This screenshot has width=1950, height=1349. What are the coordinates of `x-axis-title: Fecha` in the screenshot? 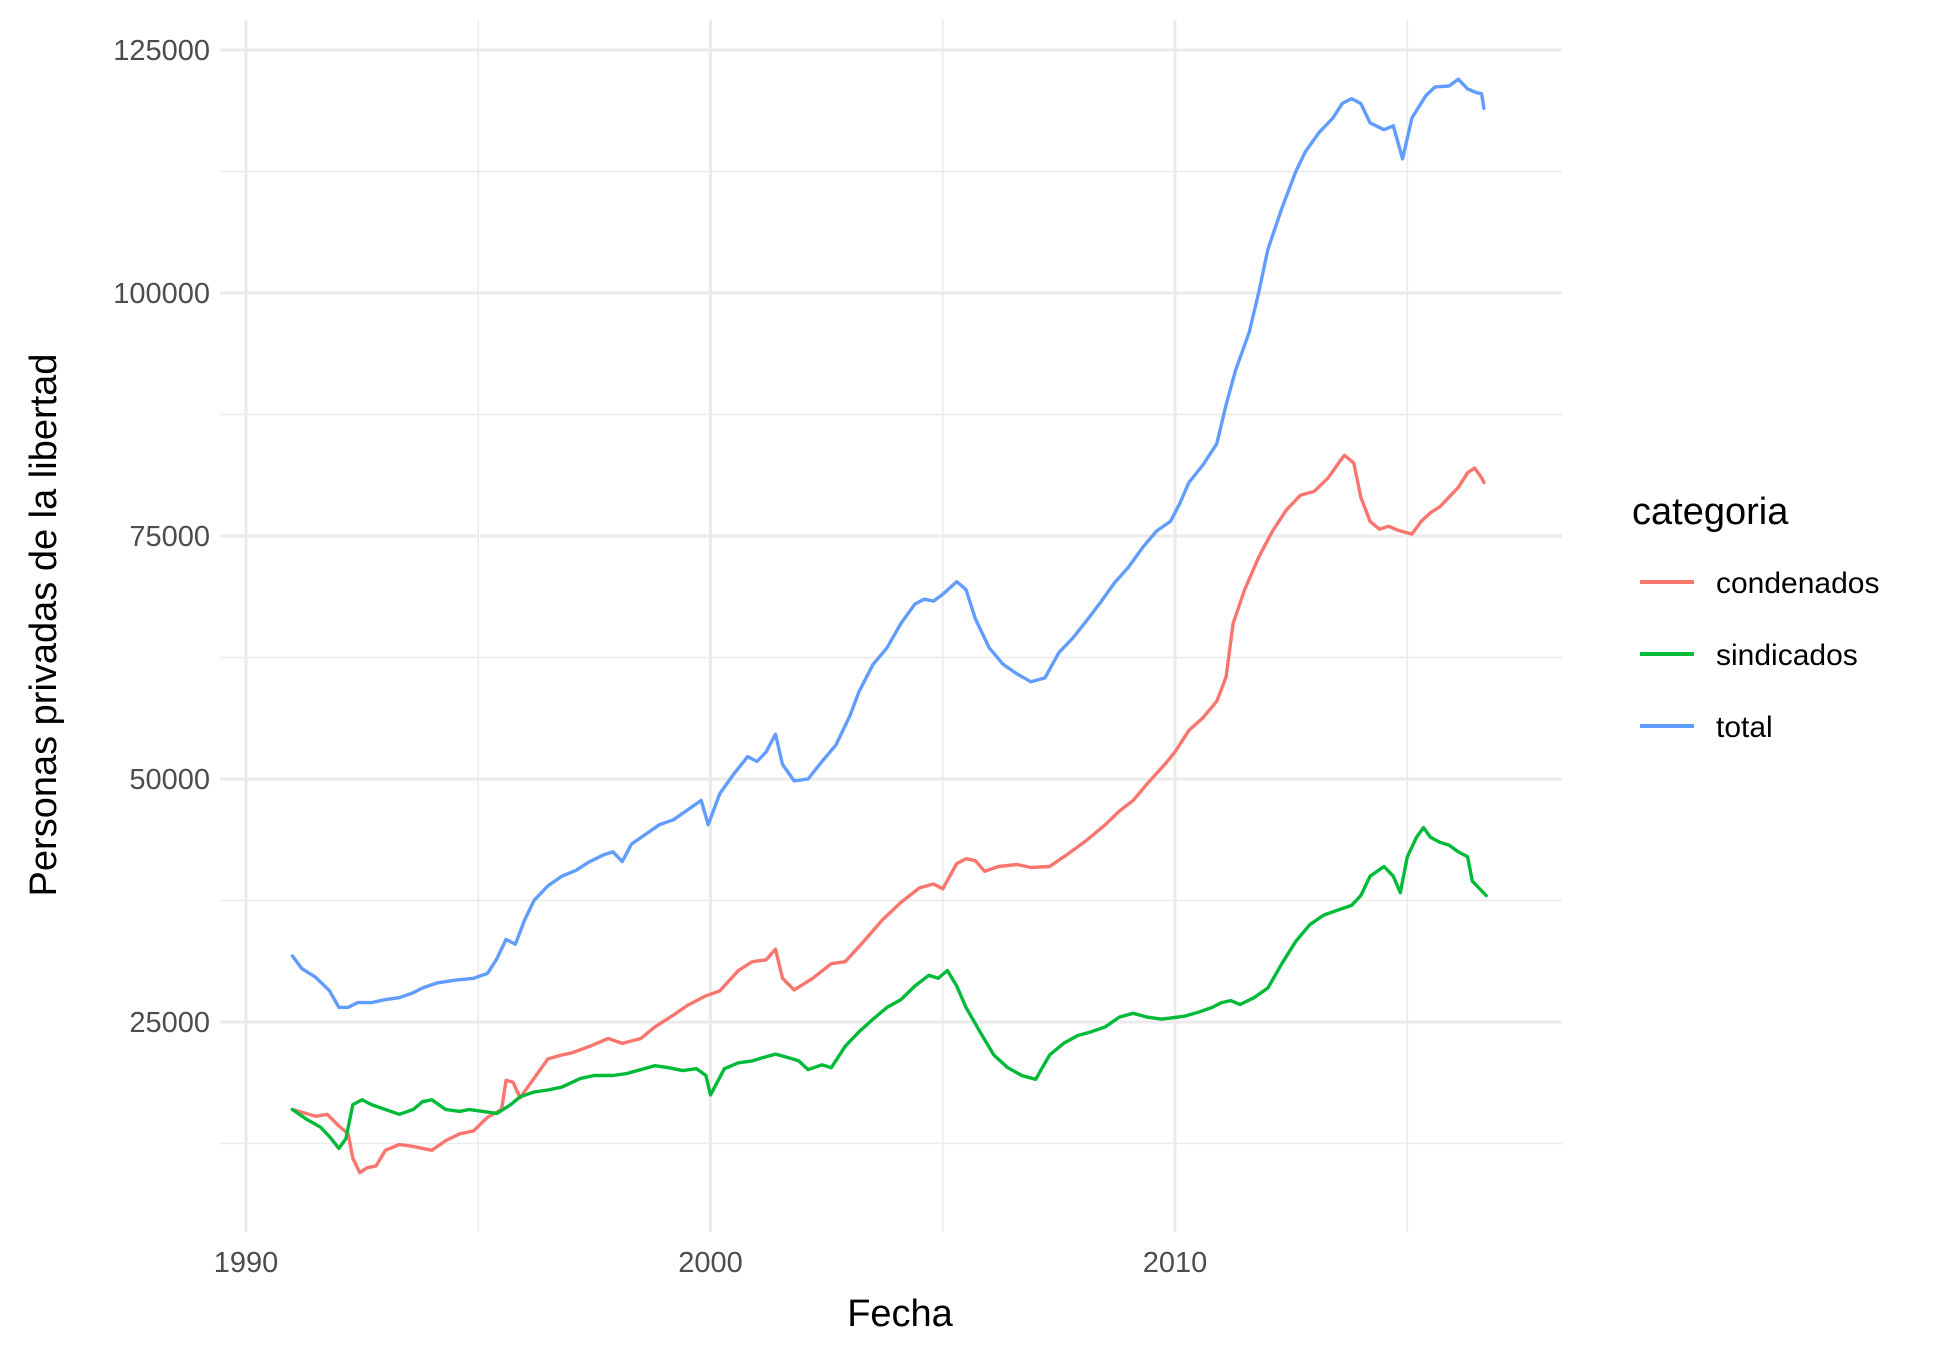 It's located at (900, 1314).